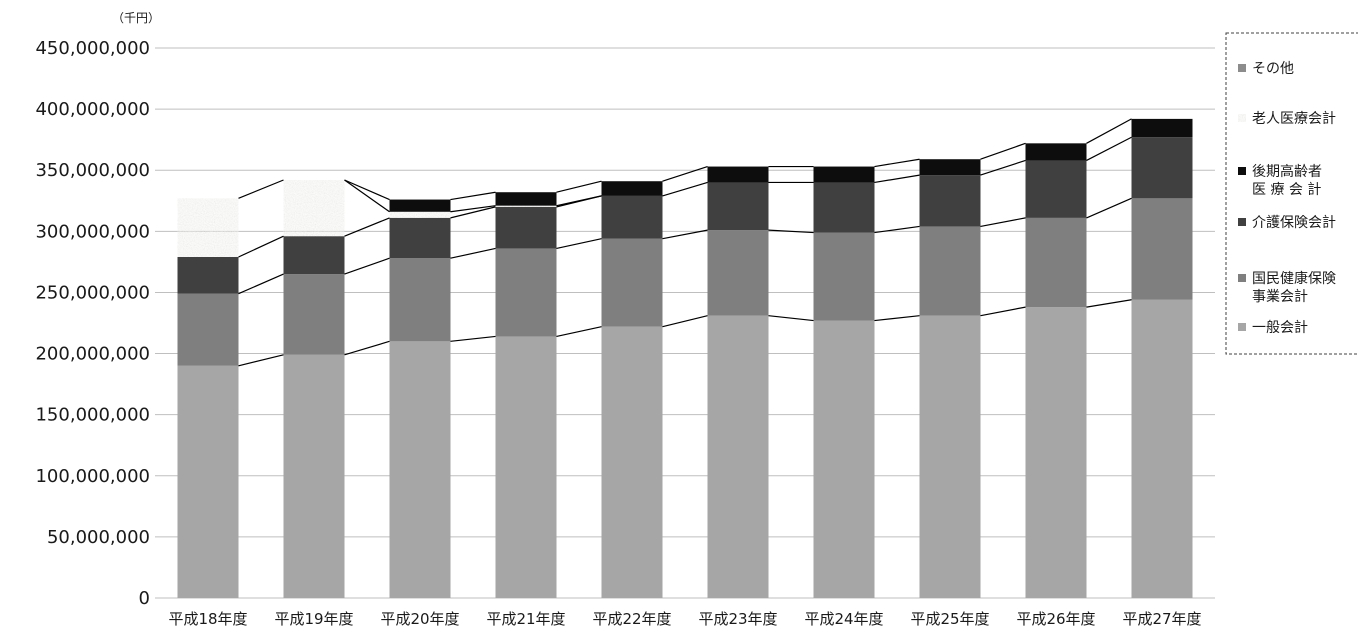 The height and width of the screenshot is (635, 1358). What do you see at coordinates (92, 354) in the screenshot?
I see `y-tick-label: 200,000,000` at bounding box center [92, 354].